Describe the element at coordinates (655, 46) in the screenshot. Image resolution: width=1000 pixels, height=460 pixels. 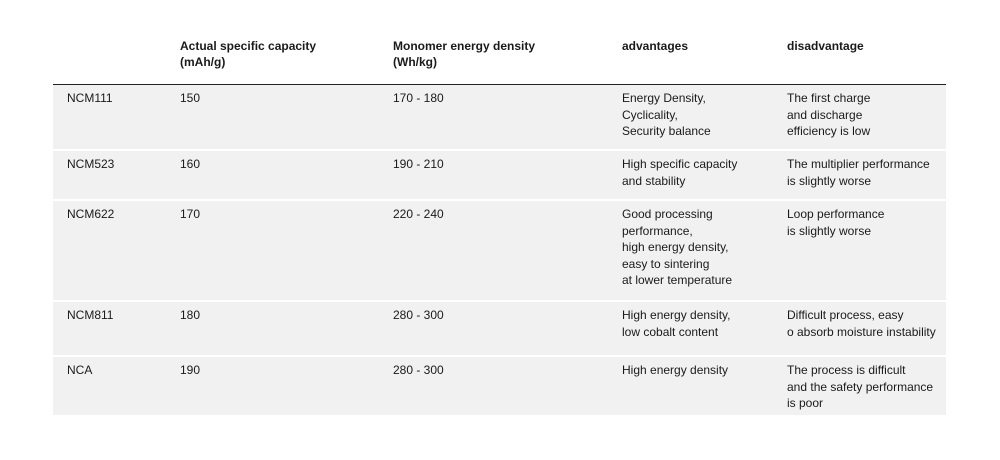
I see `header-advantages: advantages` at that location.